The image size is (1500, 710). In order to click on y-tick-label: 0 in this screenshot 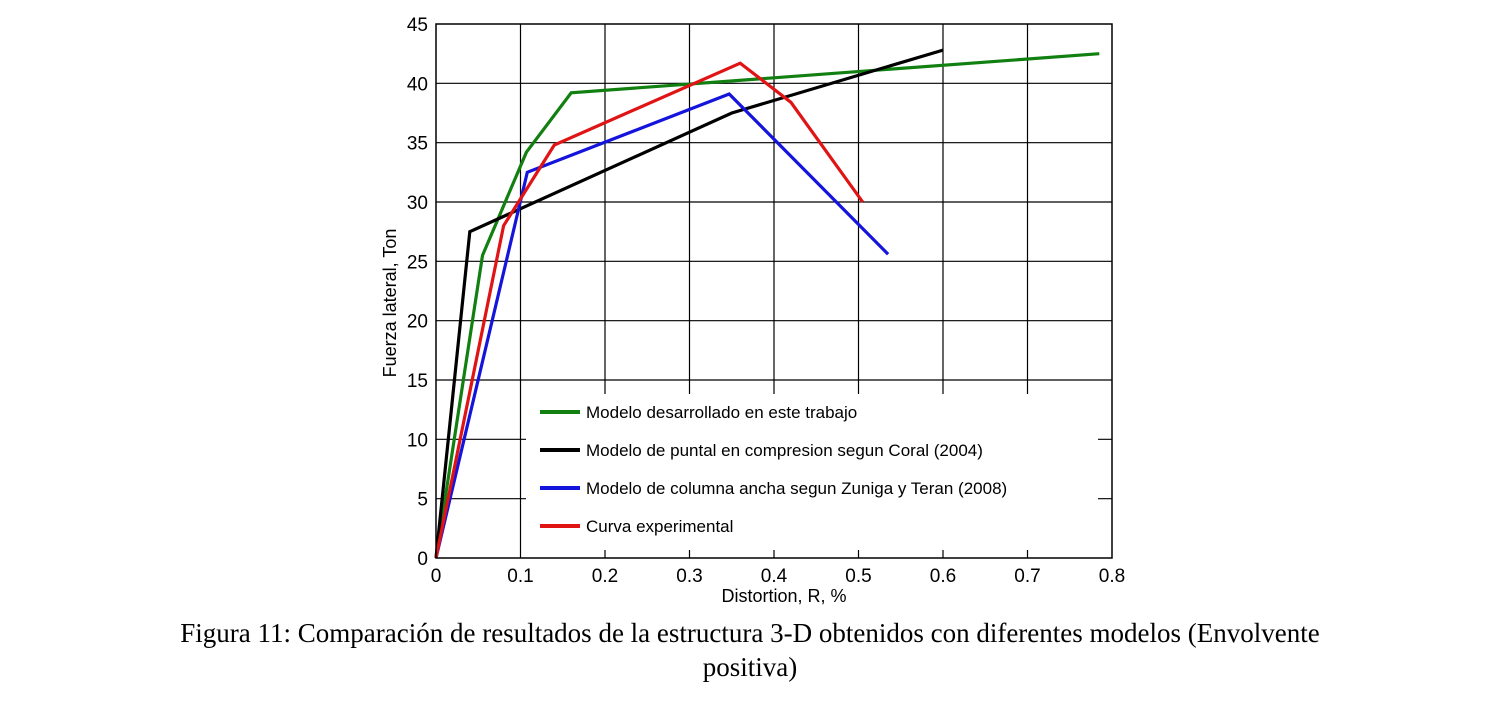, I will do `click(422, 559)`.